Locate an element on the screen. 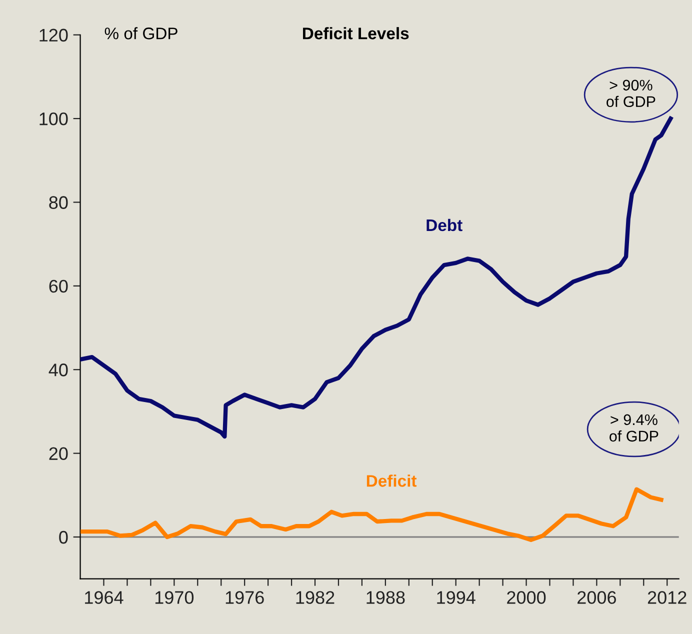  y-tick-label: 20 is located at coordinates (58, 453).